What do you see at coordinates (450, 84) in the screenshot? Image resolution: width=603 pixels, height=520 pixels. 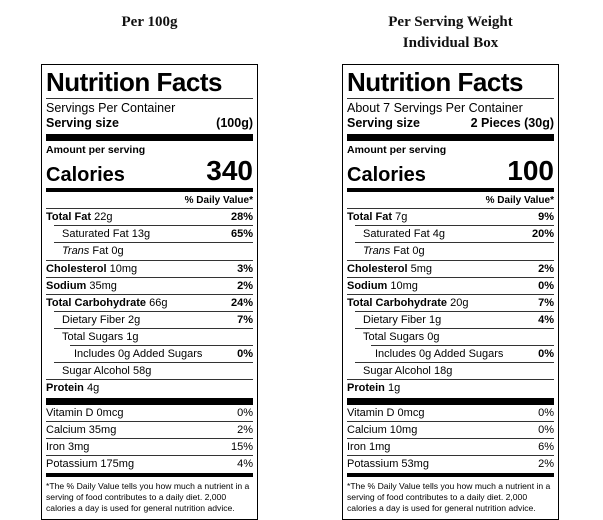 I see `nutrition-facts-title: Nutrition Facts` at bounding box center [450, 84].